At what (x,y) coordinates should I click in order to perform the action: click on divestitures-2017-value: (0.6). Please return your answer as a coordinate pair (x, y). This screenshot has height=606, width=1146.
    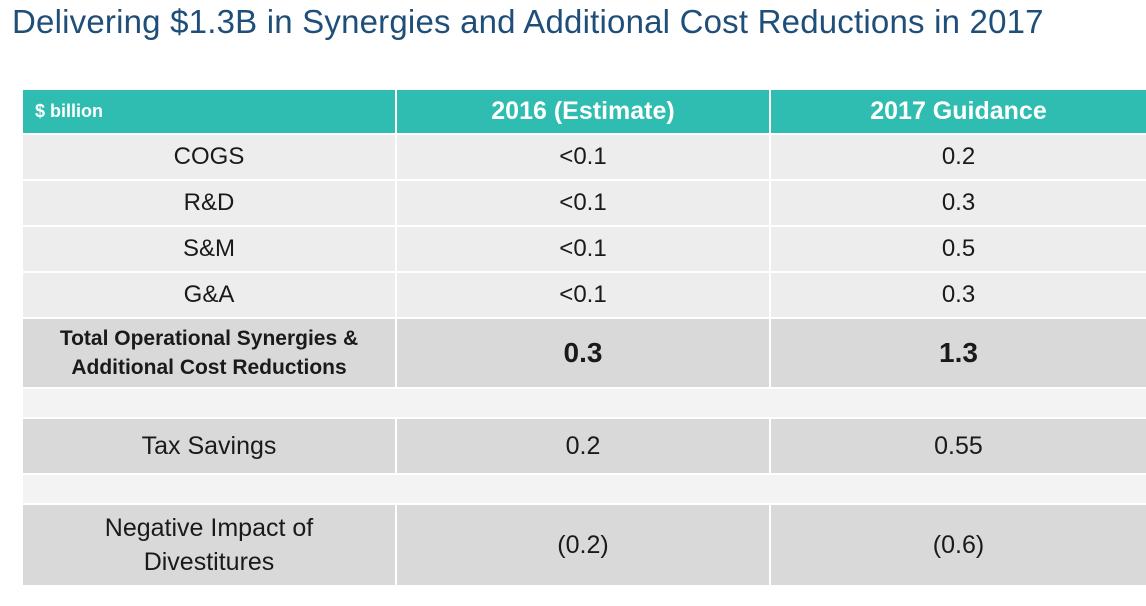
    Looking at the image, I should click on (958, 545).